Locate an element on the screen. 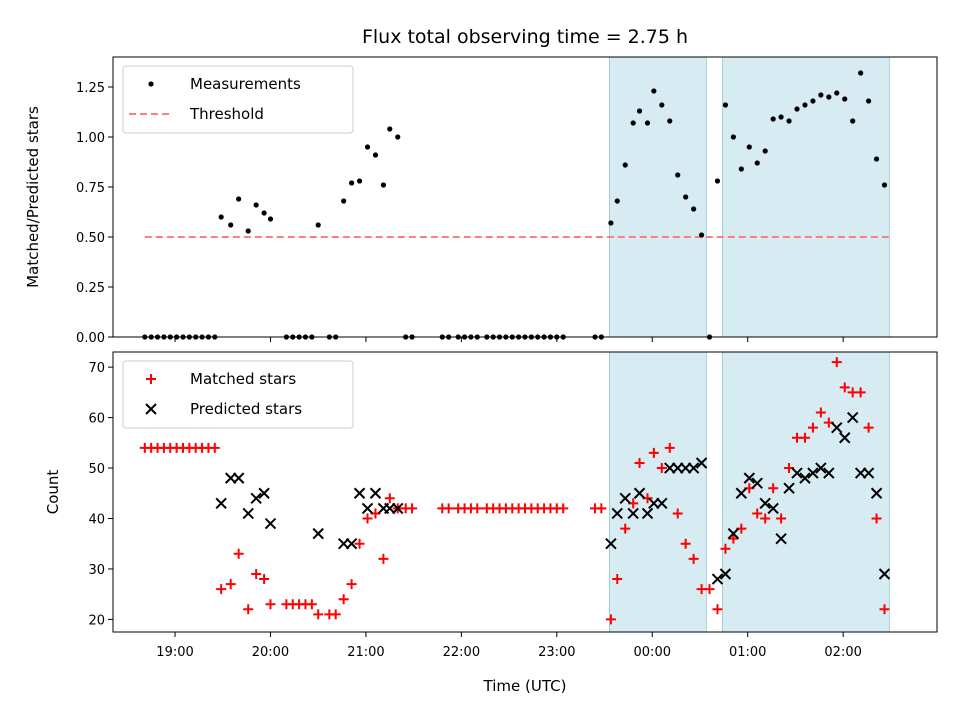  x-tick-label: 22:00 is located at coordinates (461, 652).